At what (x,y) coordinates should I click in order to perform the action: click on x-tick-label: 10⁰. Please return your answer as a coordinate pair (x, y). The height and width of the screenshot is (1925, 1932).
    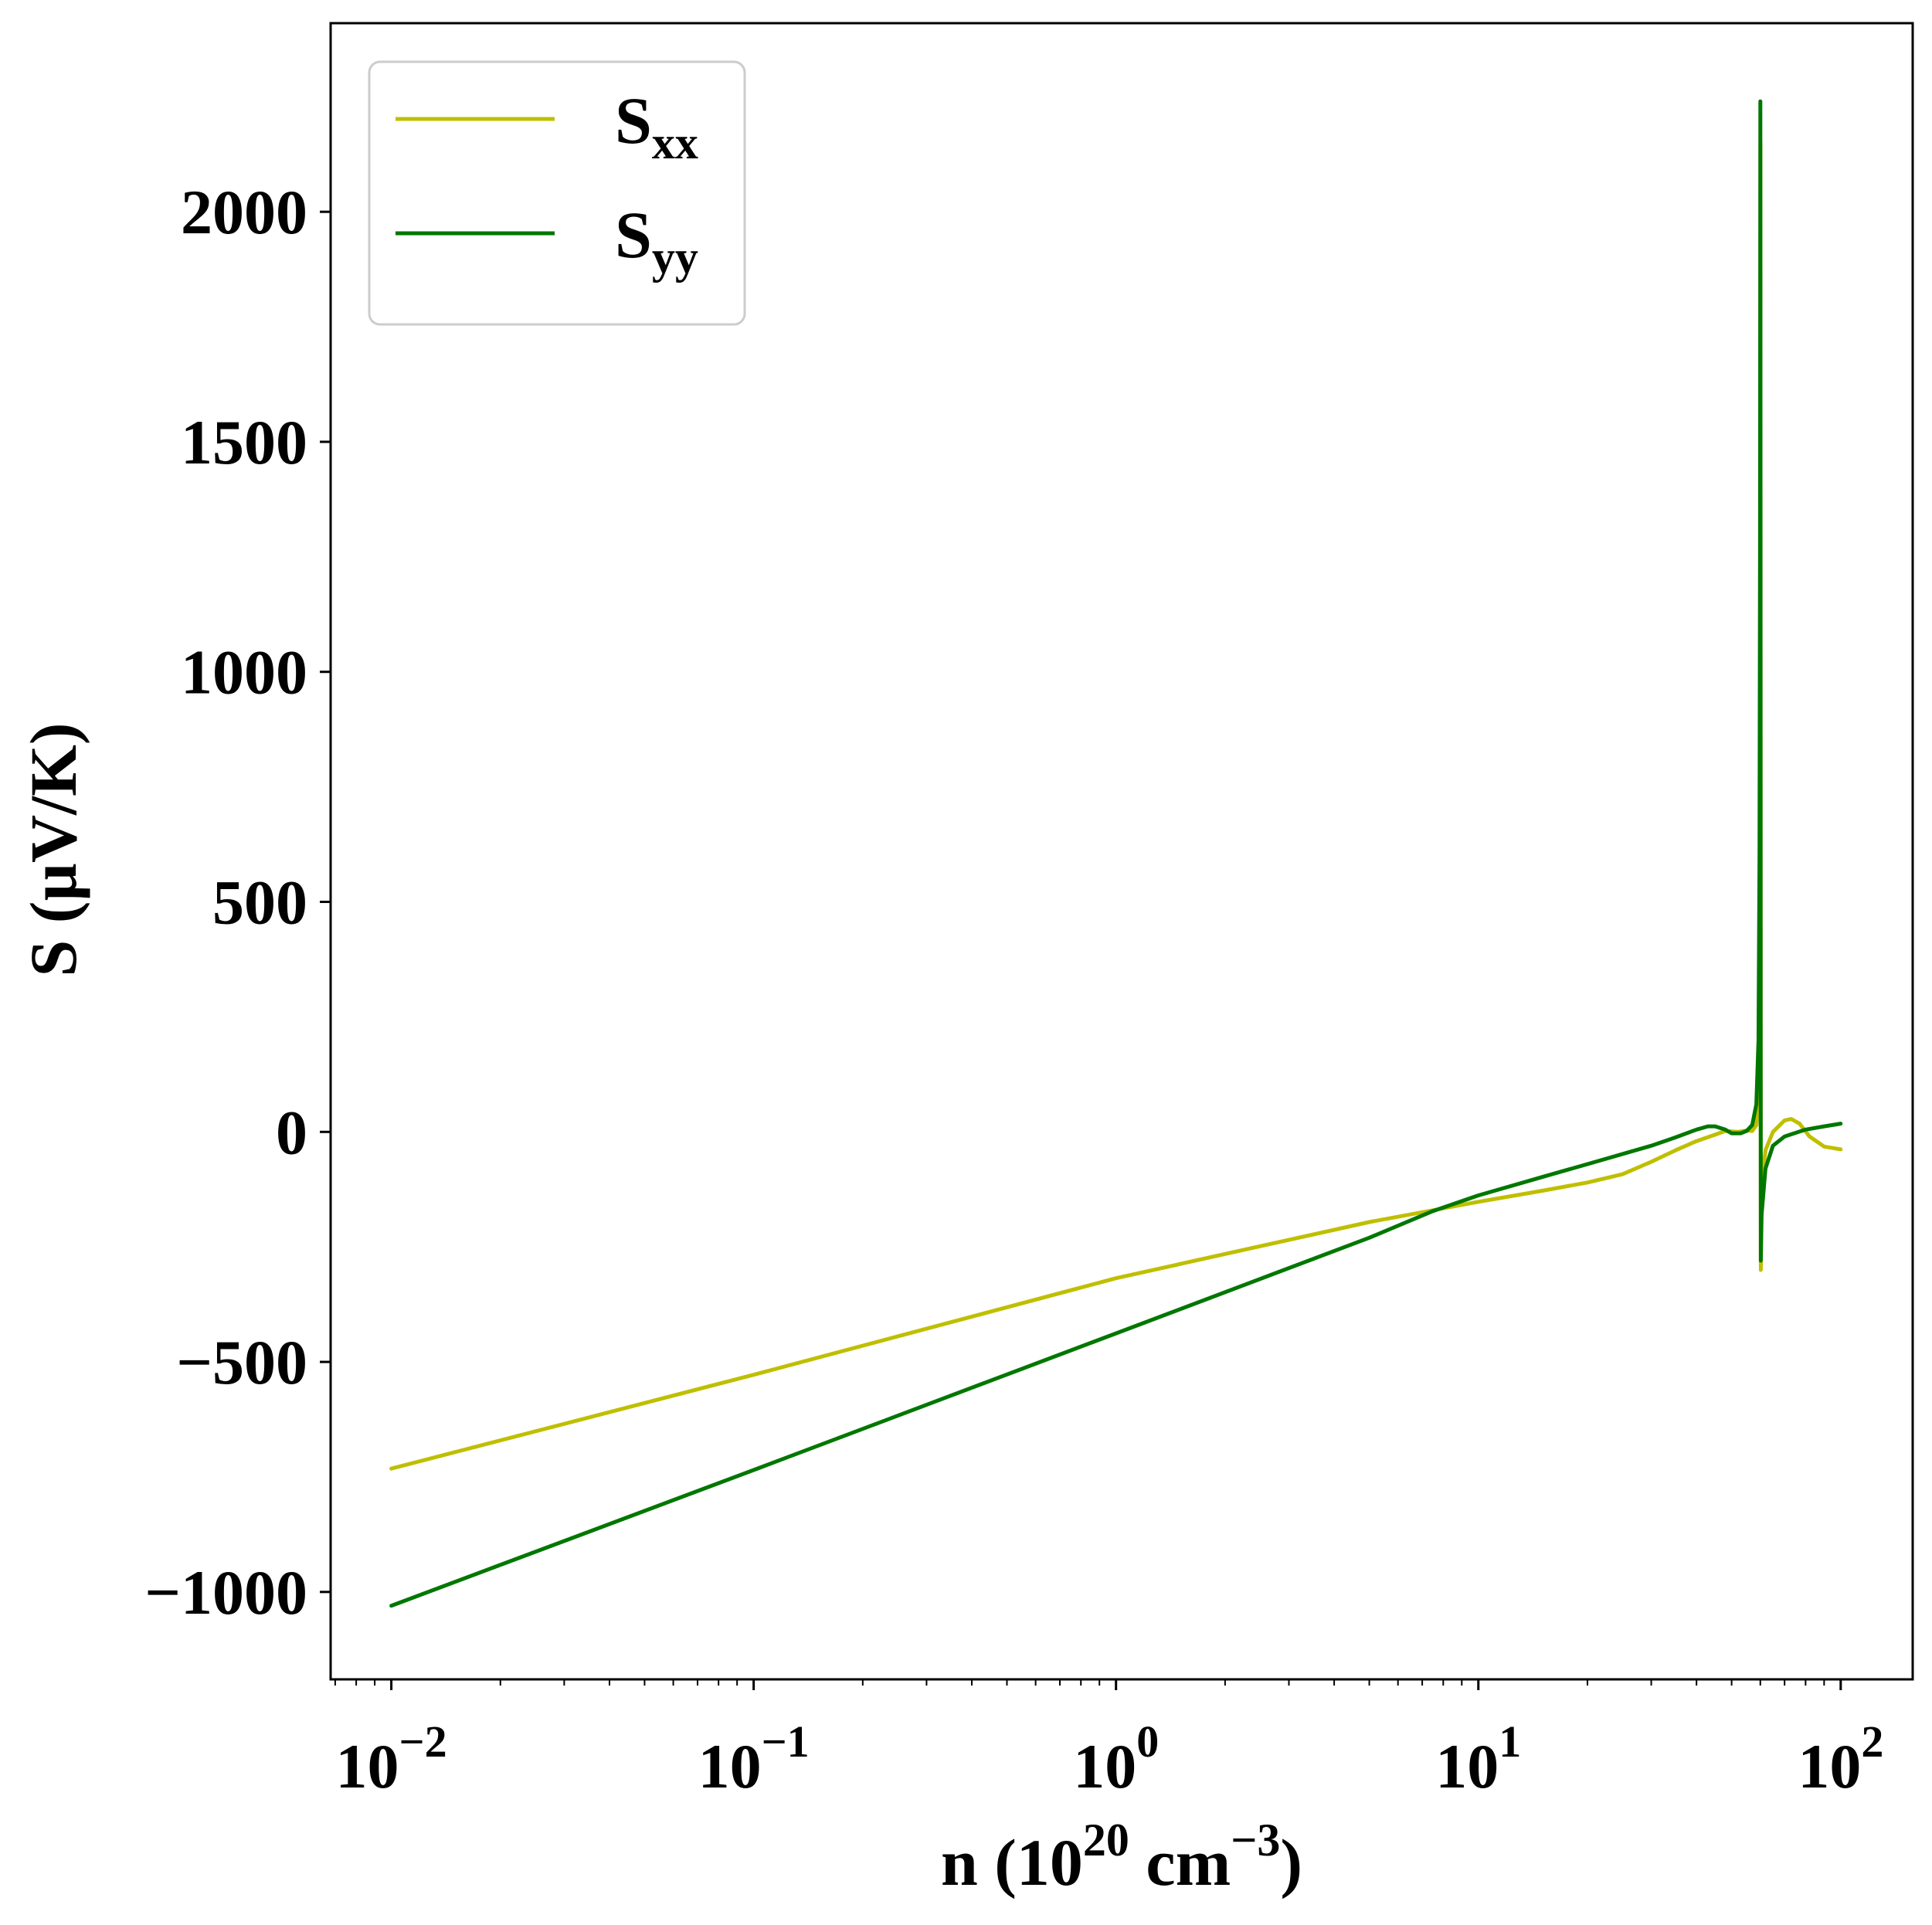
    Looking at the image, I should click on (1116, 1759).